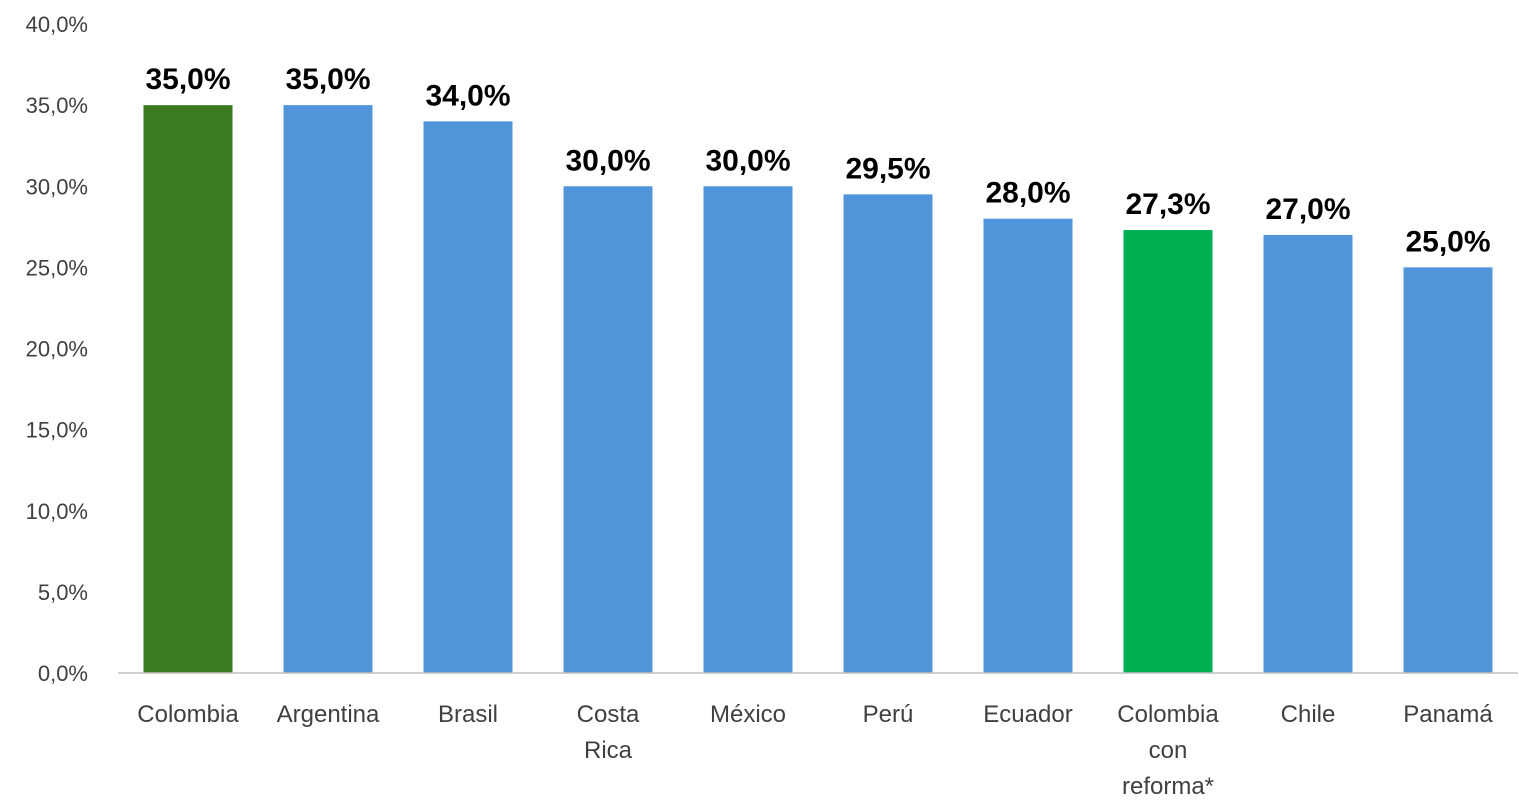  I want to click on x-tick-label: Panamá, so click(1448, 714).